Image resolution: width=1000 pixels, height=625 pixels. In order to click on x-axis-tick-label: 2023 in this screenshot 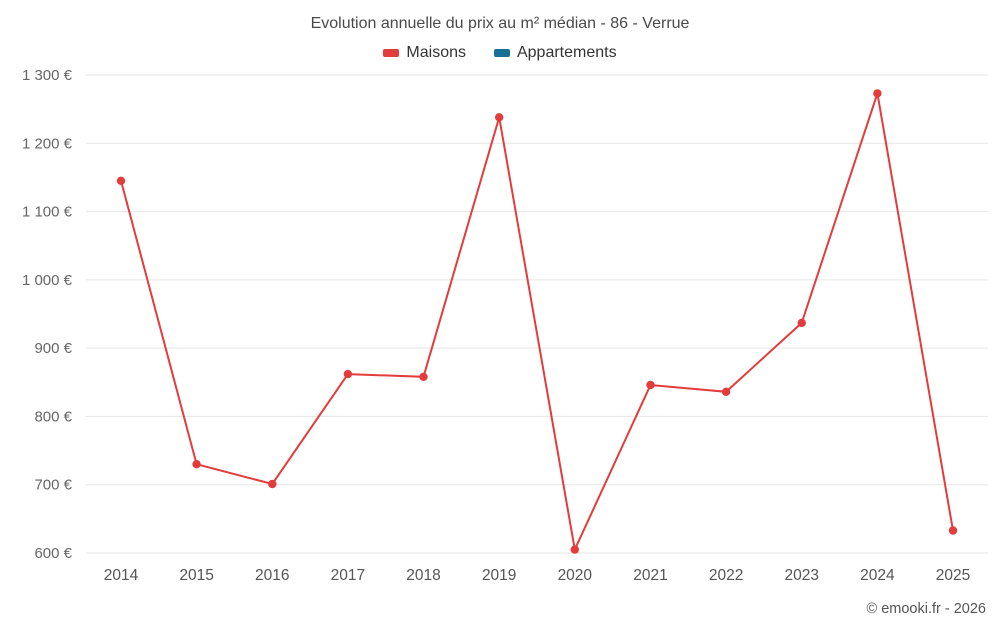, I will do `click(801, 575)`.